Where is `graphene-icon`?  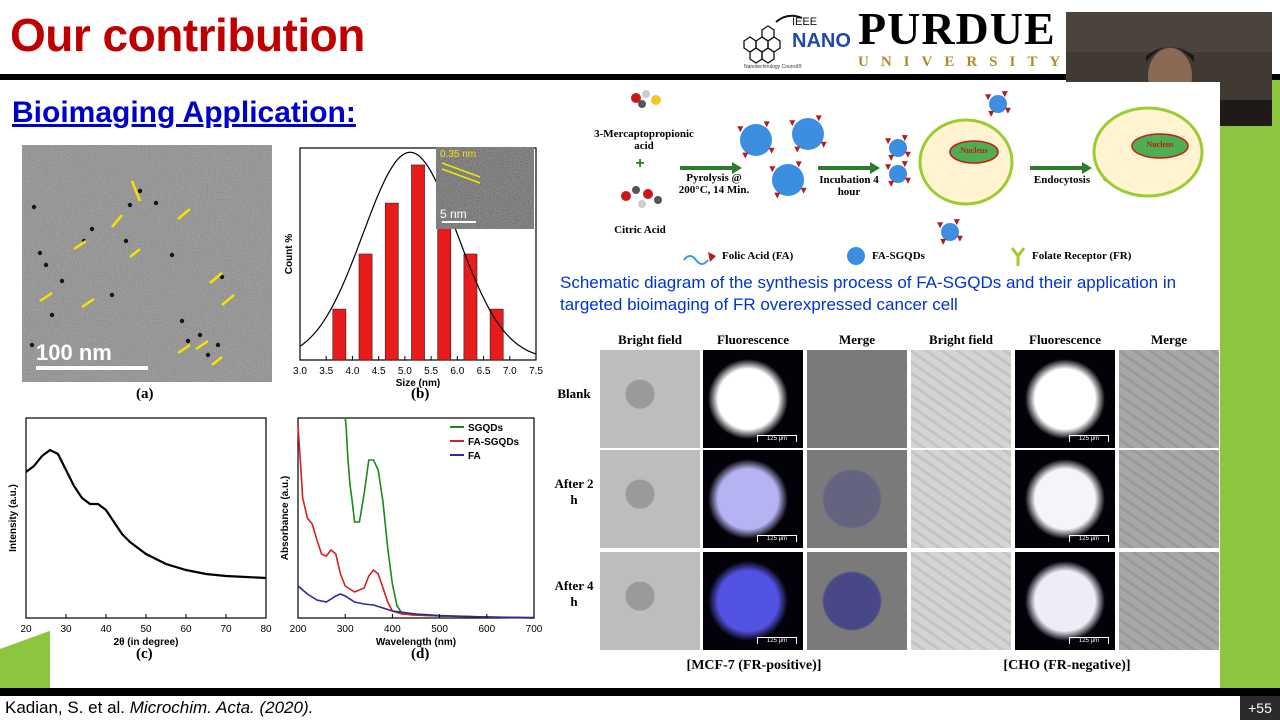 graphene-icon is located at coordinates (773, 39).